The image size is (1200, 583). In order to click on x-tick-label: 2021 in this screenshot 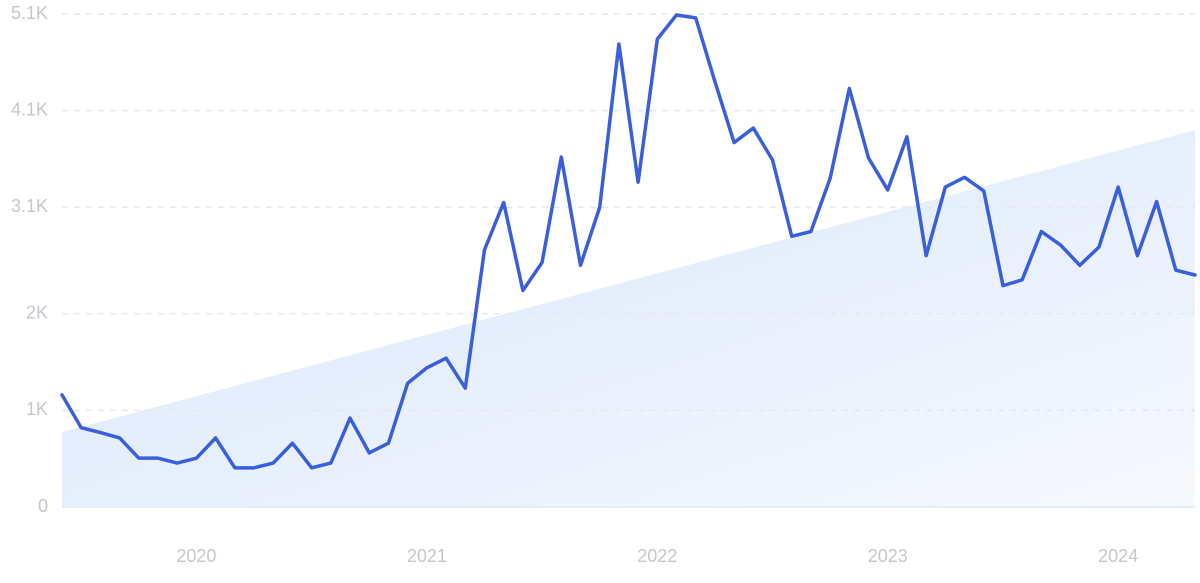, I will do `click(427, 556)`.